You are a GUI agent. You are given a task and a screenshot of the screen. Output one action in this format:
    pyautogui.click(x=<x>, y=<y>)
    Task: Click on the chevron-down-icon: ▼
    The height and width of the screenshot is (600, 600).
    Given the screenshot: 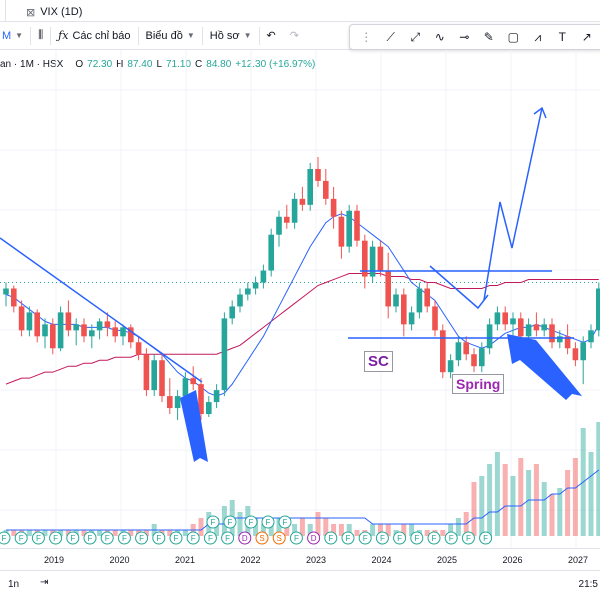 What is the action you would take?
    pyautogui.click(x=19, y=35)
    